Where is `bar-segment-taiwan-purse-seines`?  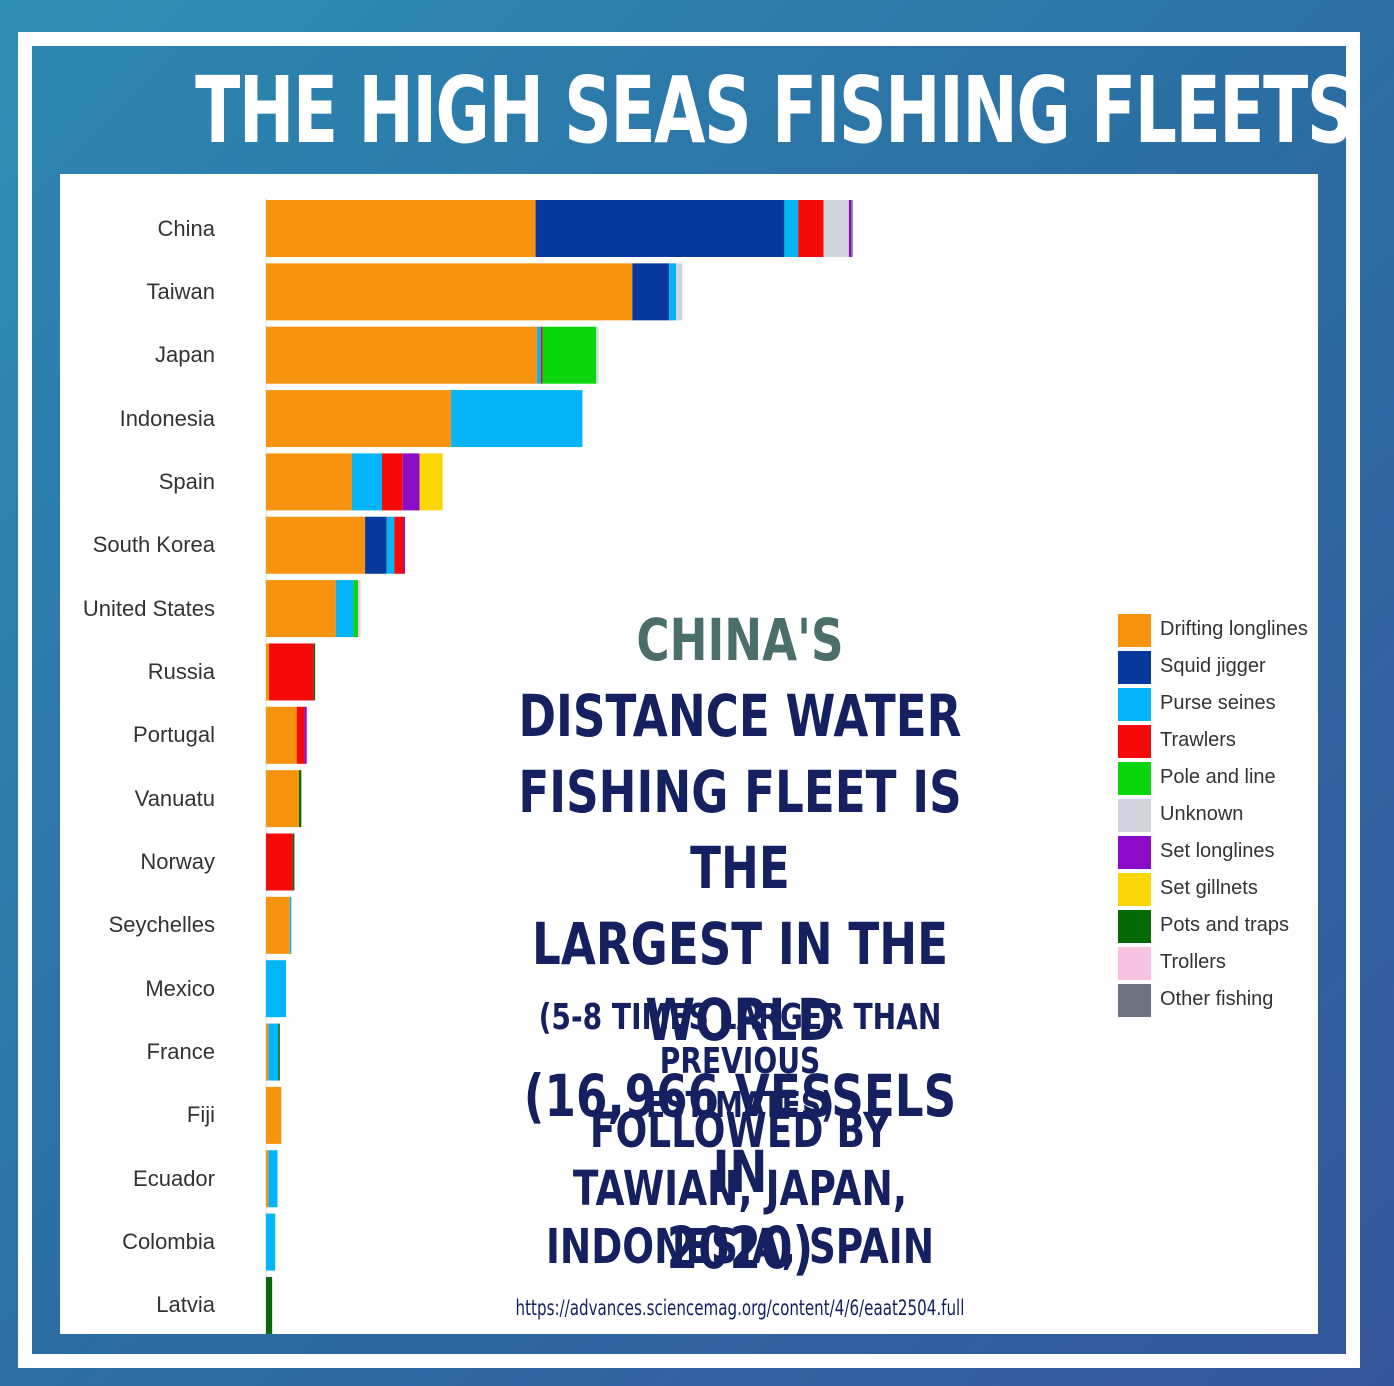
bar-segment-taiwan-purse-seines is located at coordinates (673, 292).